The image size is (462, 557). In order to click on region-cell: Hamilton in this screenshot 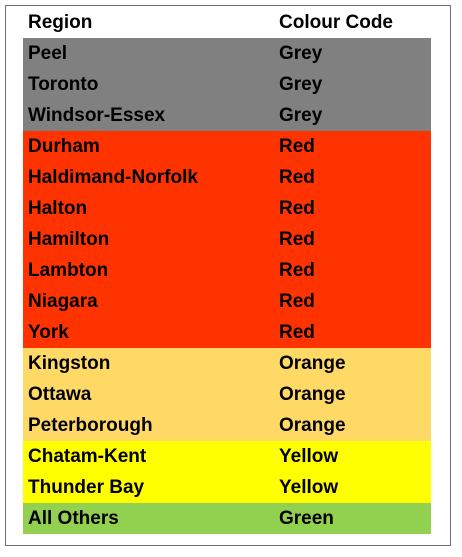, I will do `click(69, 239)`.